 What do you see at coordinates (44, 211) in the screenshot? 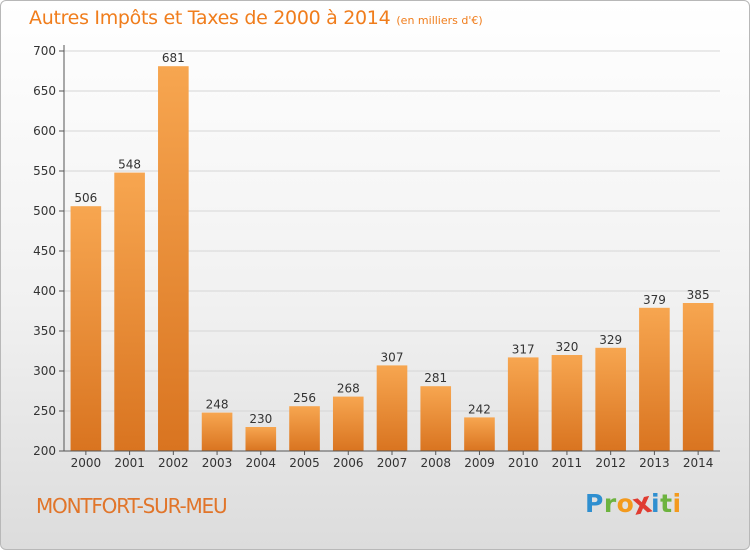
I see `y-tick-label: 500` at bounding box center [44, 211].